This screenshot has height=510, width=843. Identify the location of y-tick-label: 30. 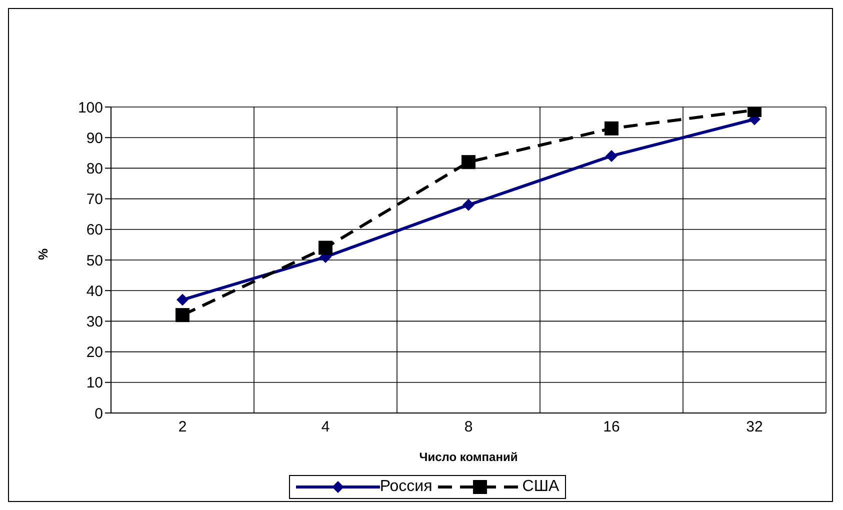
(94, 322).